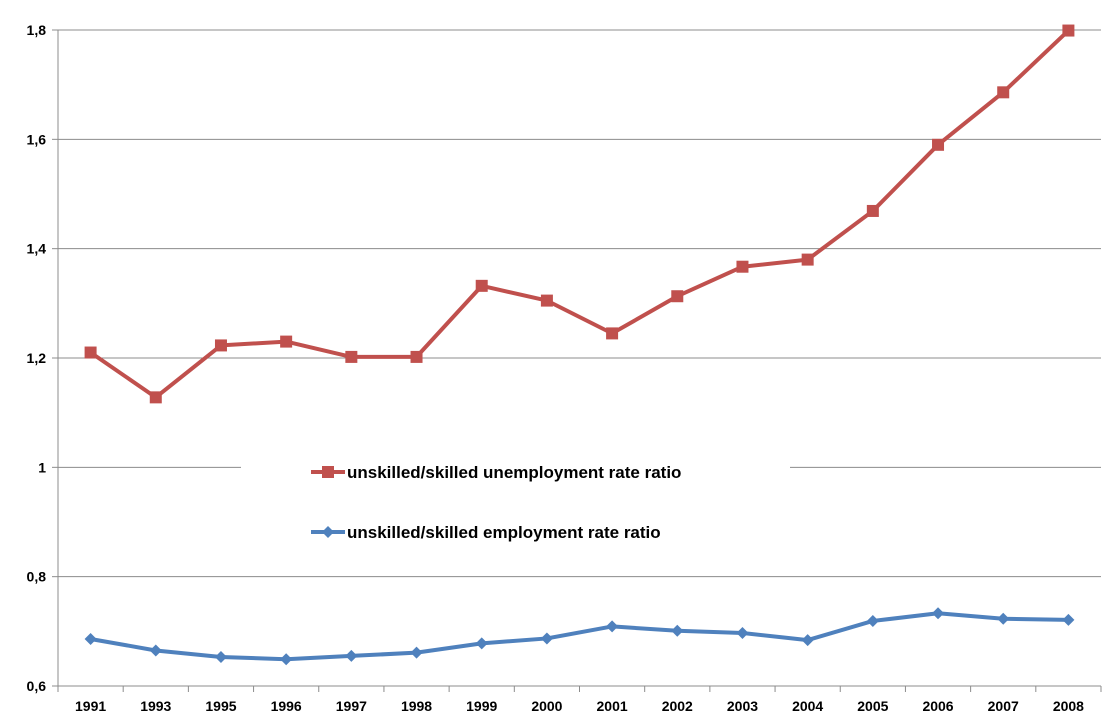 Image resolution: width=1110 pixels, height=722 pixels. Describe the element at coordinates (37, 139) in the screenshot. I see `y-tick-label: 1,6` at that location.